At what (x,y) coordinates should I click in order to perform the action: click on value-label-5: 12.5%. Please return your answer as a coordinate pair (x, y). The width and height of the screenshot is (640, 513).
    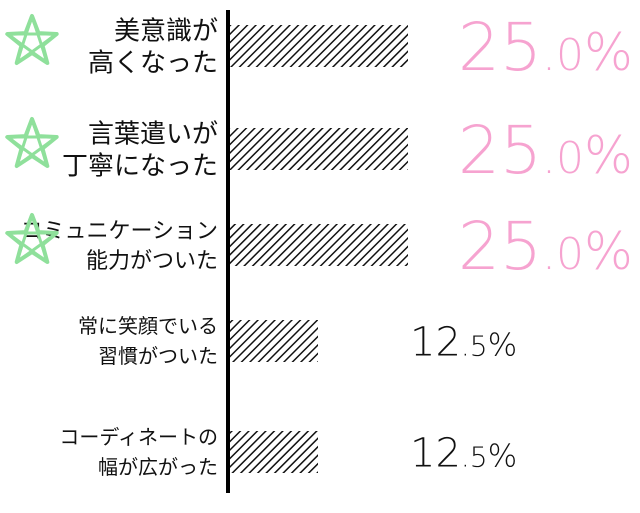
    Looking at the image, I should click on (463, 453).